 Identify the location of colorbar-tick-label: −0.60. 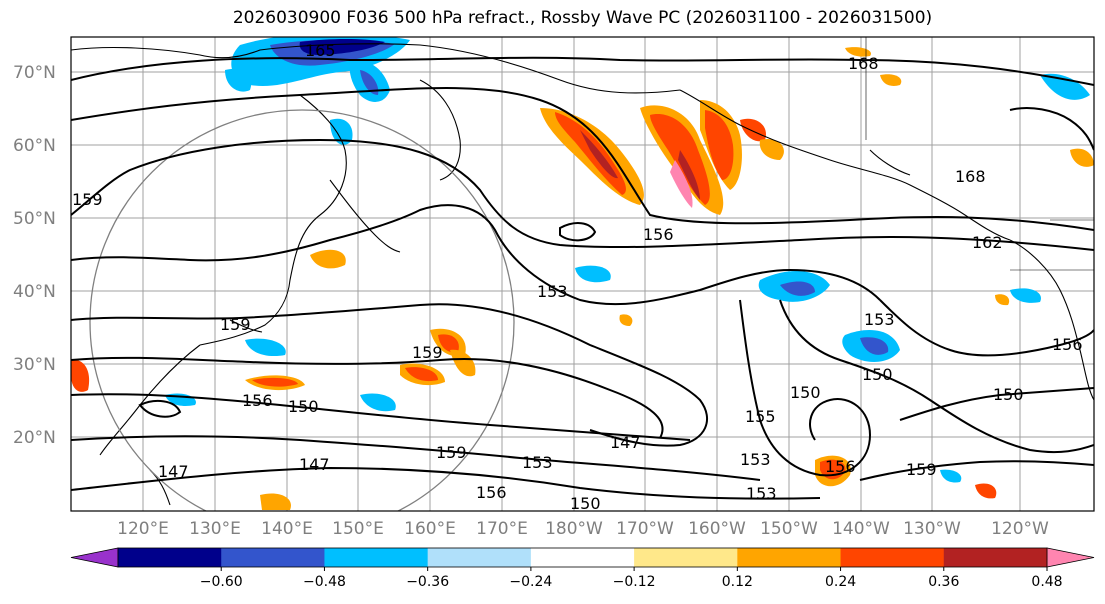
(221, 582).